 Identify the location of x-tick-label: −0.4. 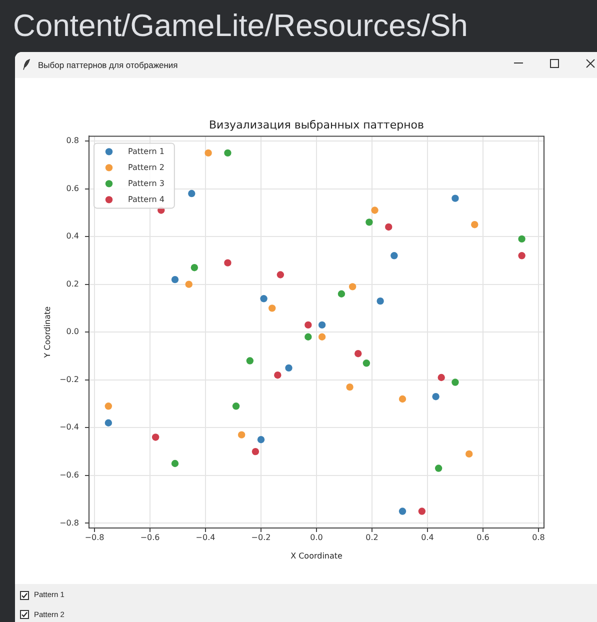
(206, 537).